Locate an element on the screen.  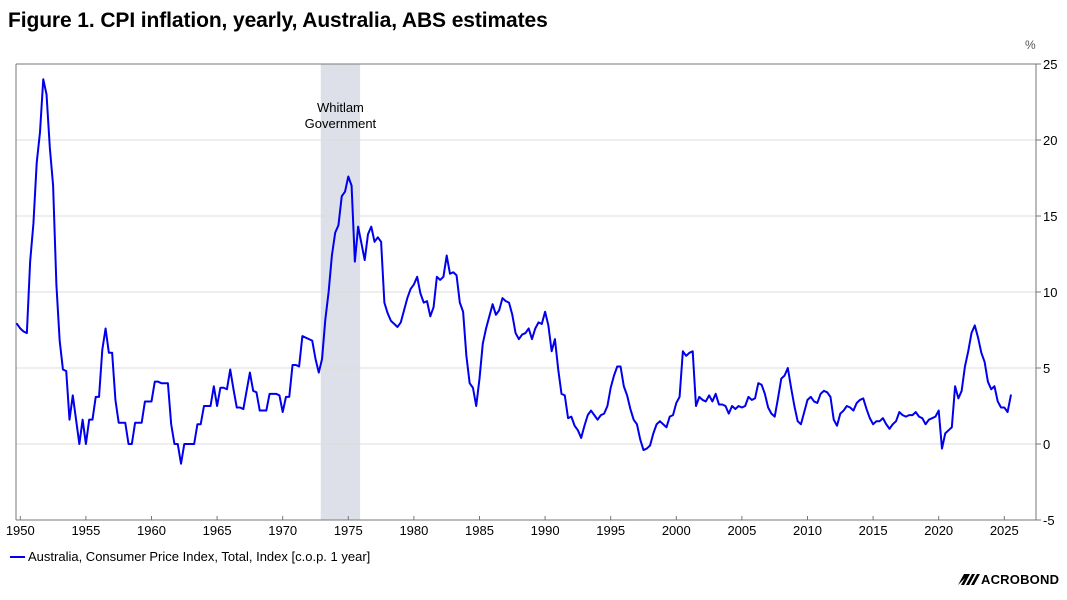
x-tick-label: 1985 is located at coordinates (479, 530).